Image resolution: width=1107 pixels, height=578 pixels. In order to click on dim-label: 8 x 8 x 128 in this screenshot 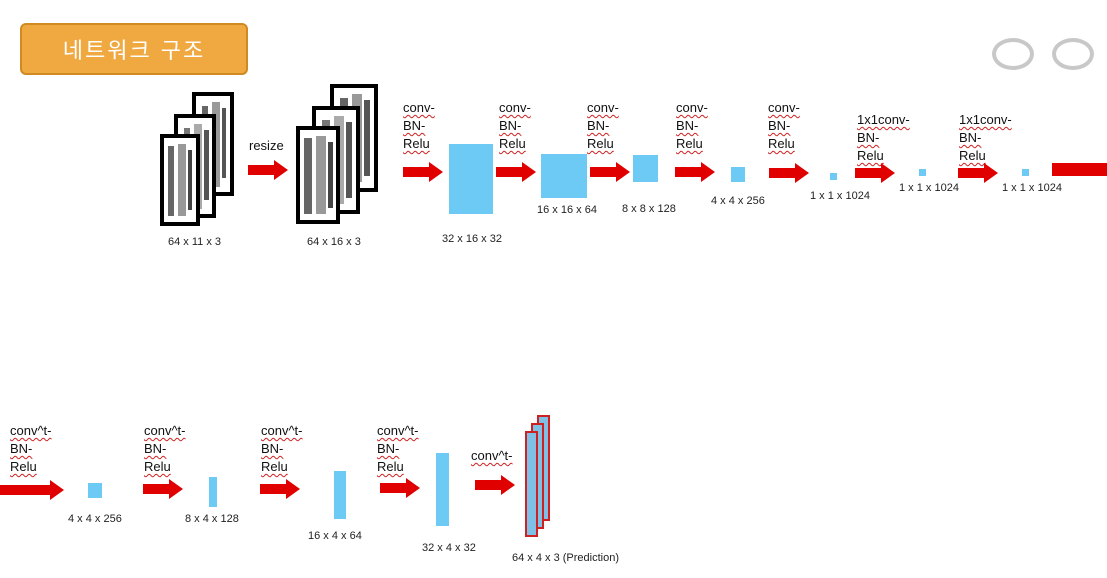, I will do `click(649, 209)`.